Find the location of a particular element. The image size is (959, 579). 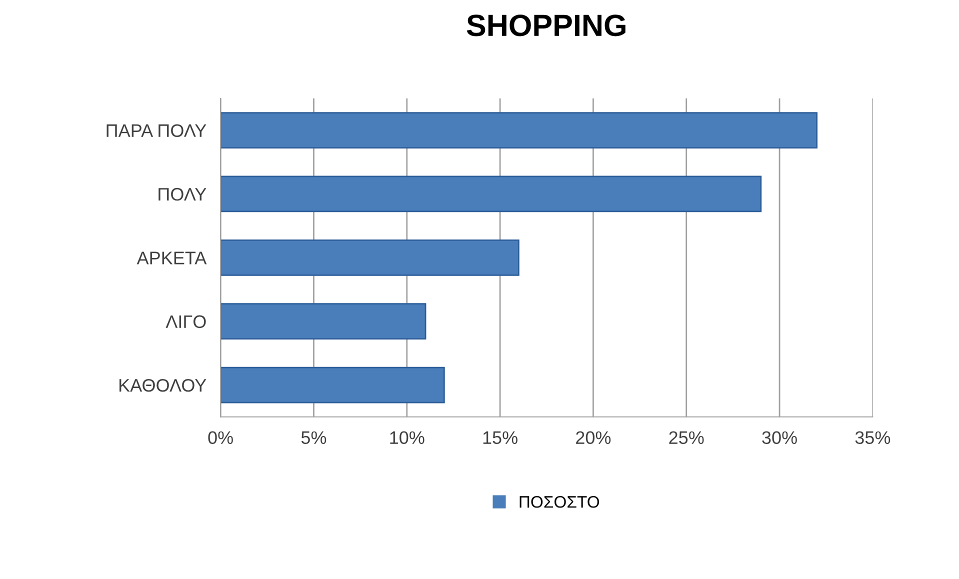

legend-label: ΠΟΣΟΣΤΟ is located at coordinates (560, 502).